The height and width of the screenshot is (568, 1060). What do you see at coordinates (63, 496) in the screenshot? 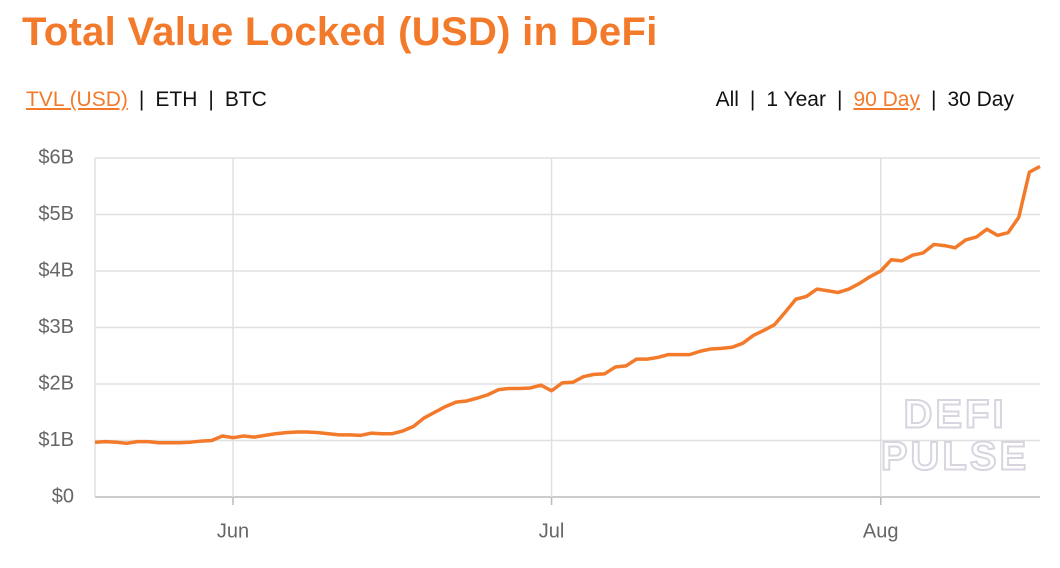
I see `y-tick-label: $0` at bounding box center [63, 496].